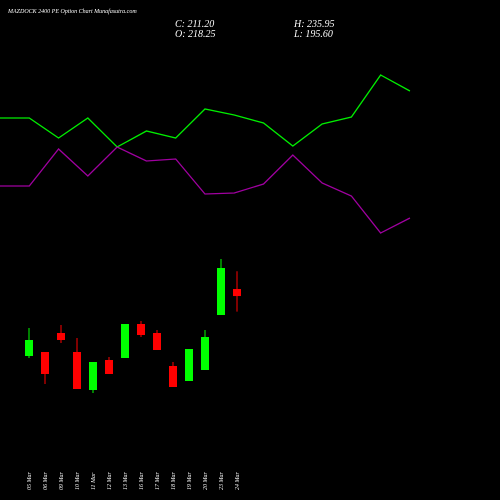  Describe the element at coordinates (142, 481) in the screenshot. I see `x-tick-label: 16 Mar` at that location.